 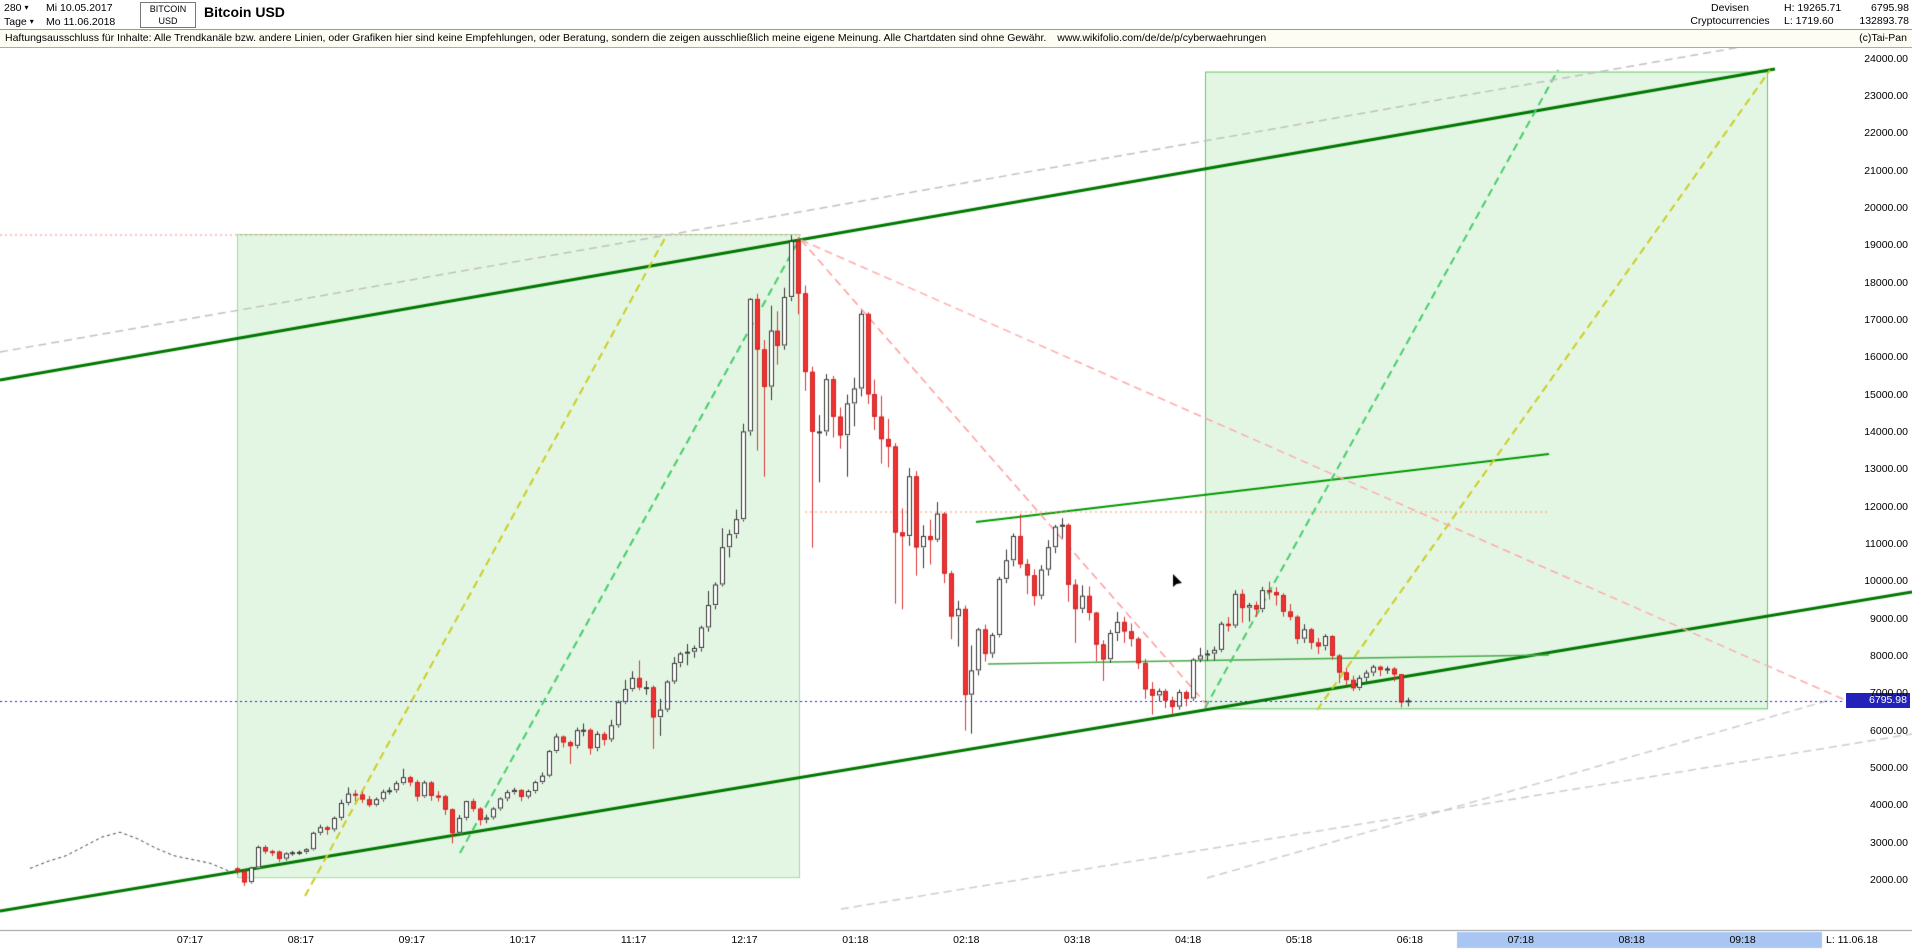 What do you see at coordinates (1884, 21) in the screenshot?
I see `volume-value: 132893.78` at bounding box center [1884, 21].